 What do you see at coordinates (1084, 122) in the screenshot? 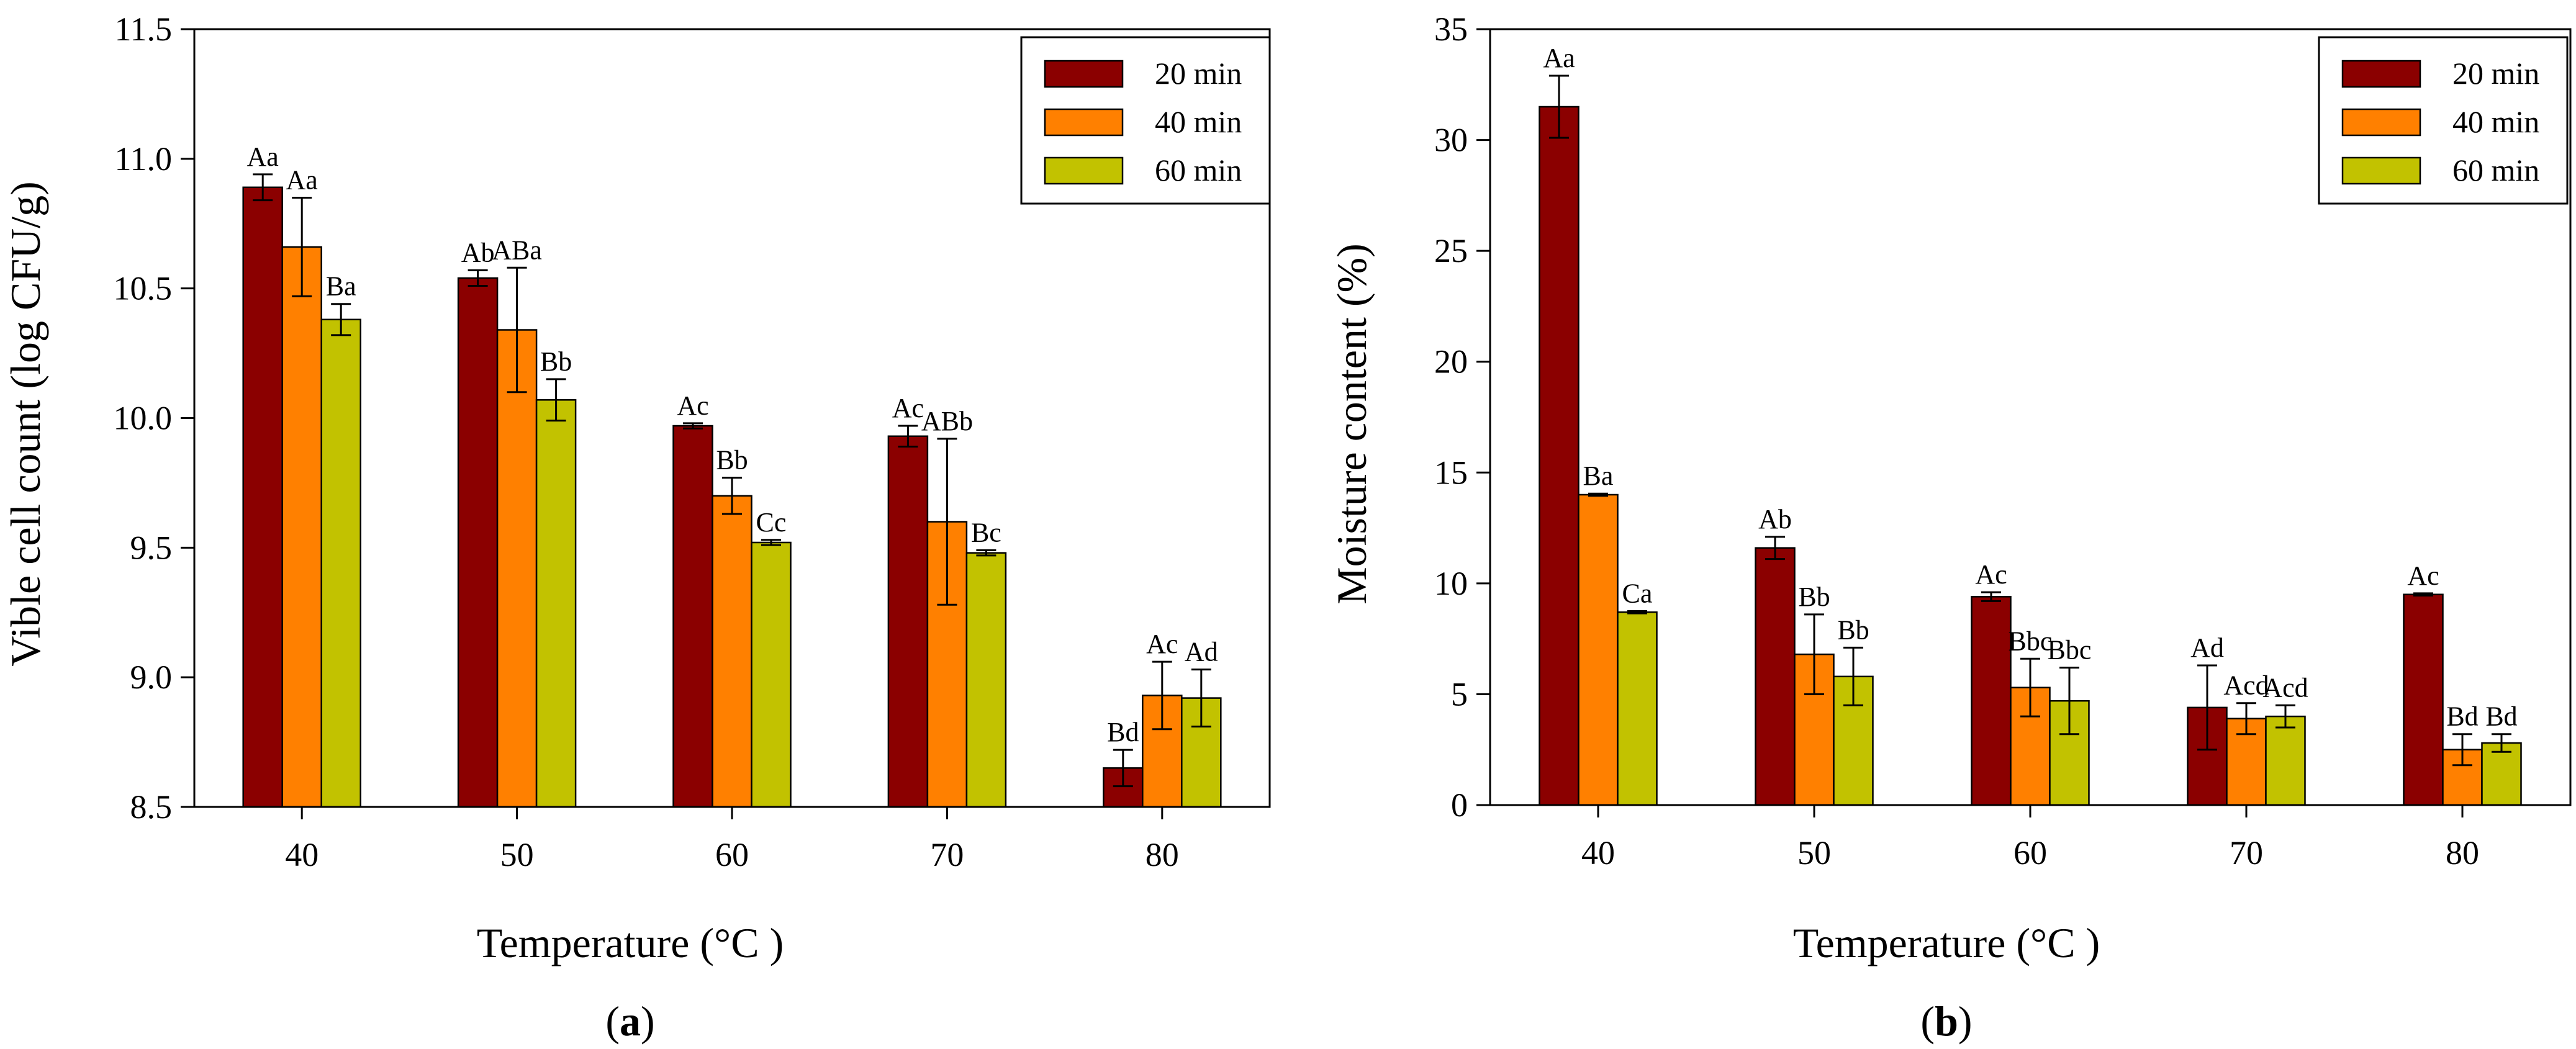
I see `chart-a-legend-swatch-40min` at bounding box center [1084, 122].